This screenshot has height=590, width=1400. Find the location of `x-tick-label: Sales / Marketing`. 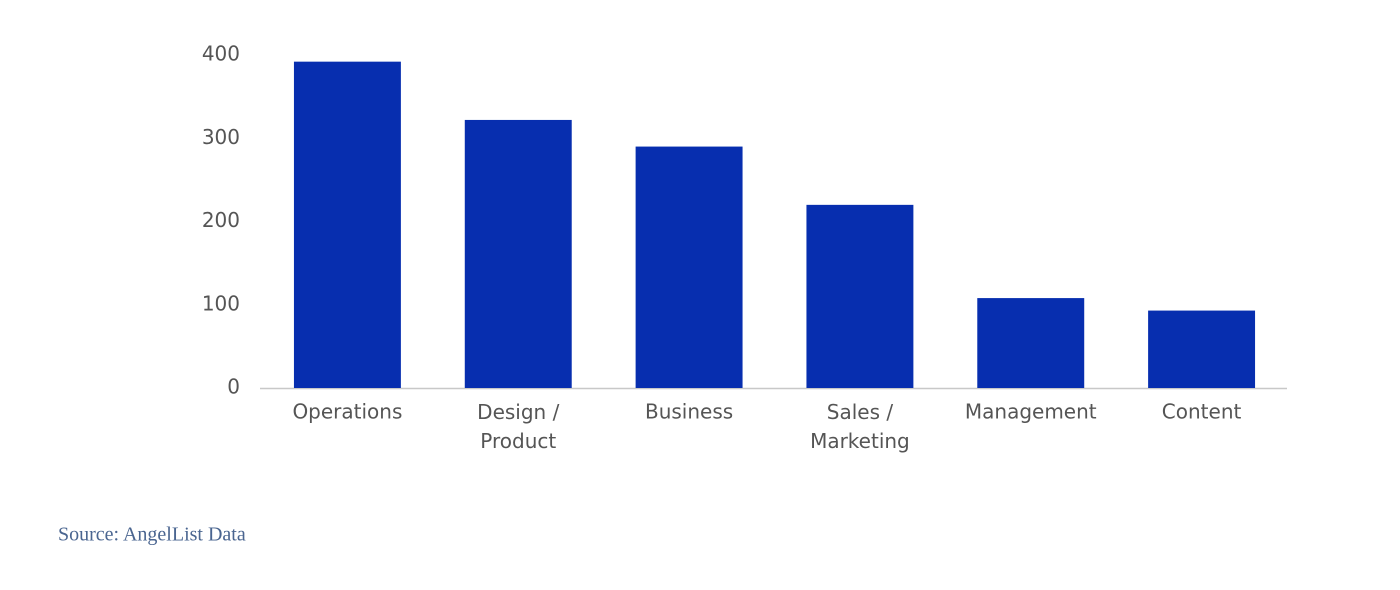

x-tick-label: Sales / Marketing is located at coordinates (860, 426).